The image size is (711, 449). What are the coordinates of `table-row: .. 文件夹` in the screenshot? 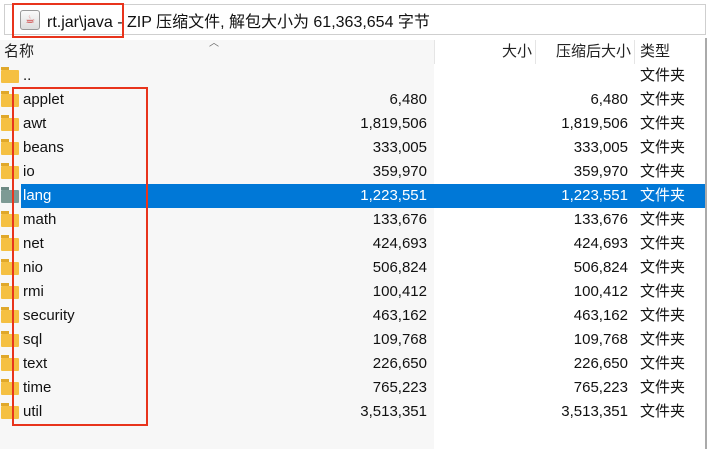 It's located at (352, 76).